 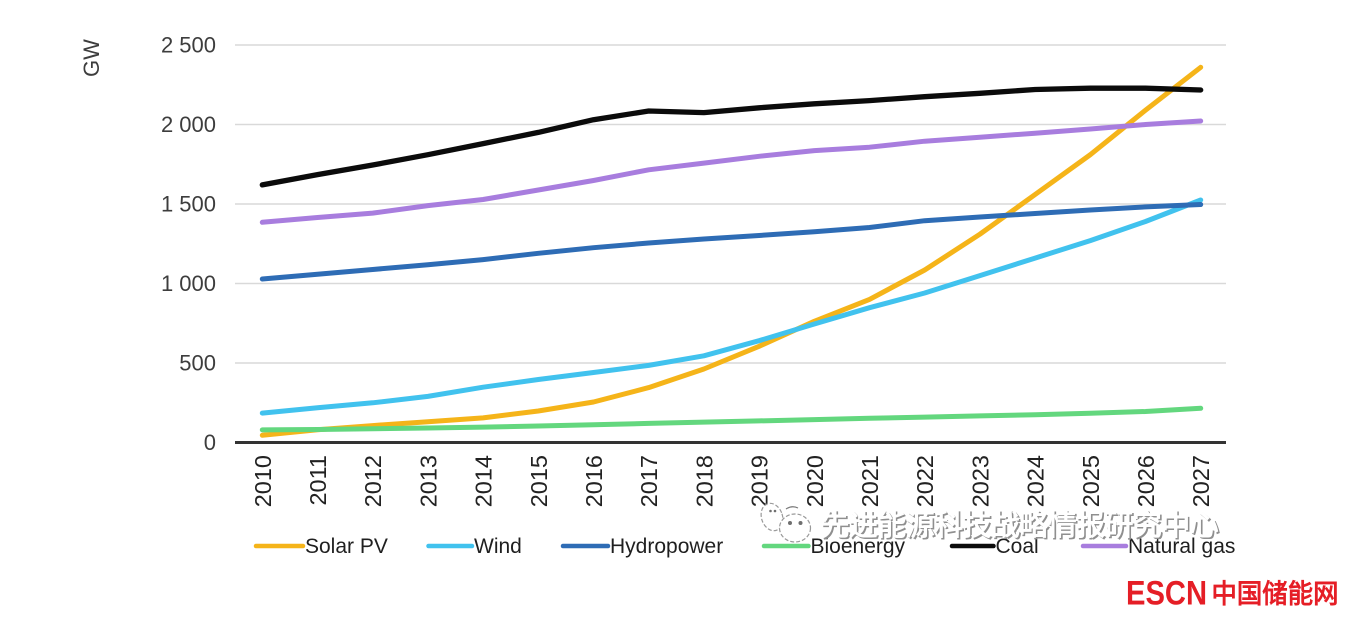 What do you see at coordinates (188, 124) in the screenshot?
I see `svg-text: 2 000` at bounding box center [188, 124].